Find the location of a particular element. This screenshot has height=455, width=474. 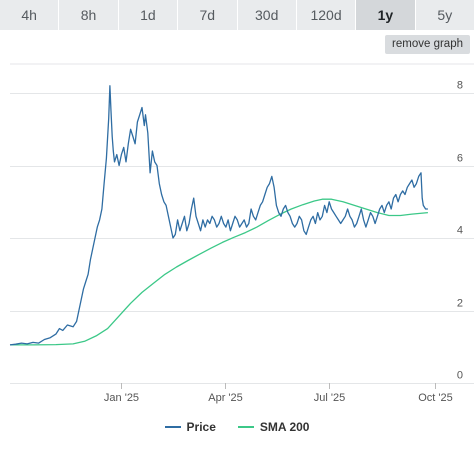

tab-1y: 1y is located at coordinates (386, 15).